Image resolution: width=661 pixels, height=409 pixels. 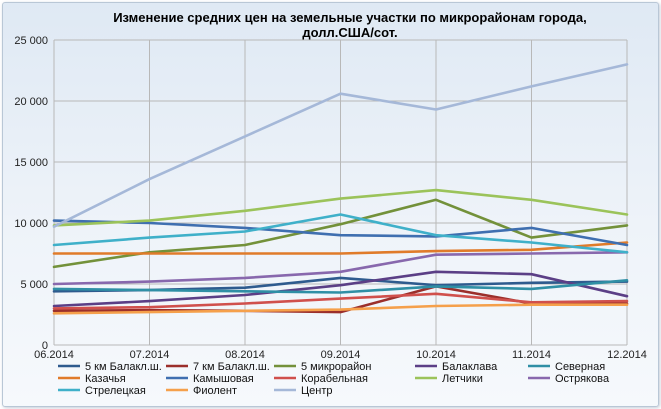 I want to click on legend-label: Остряковa, so click(x=582, y=379).